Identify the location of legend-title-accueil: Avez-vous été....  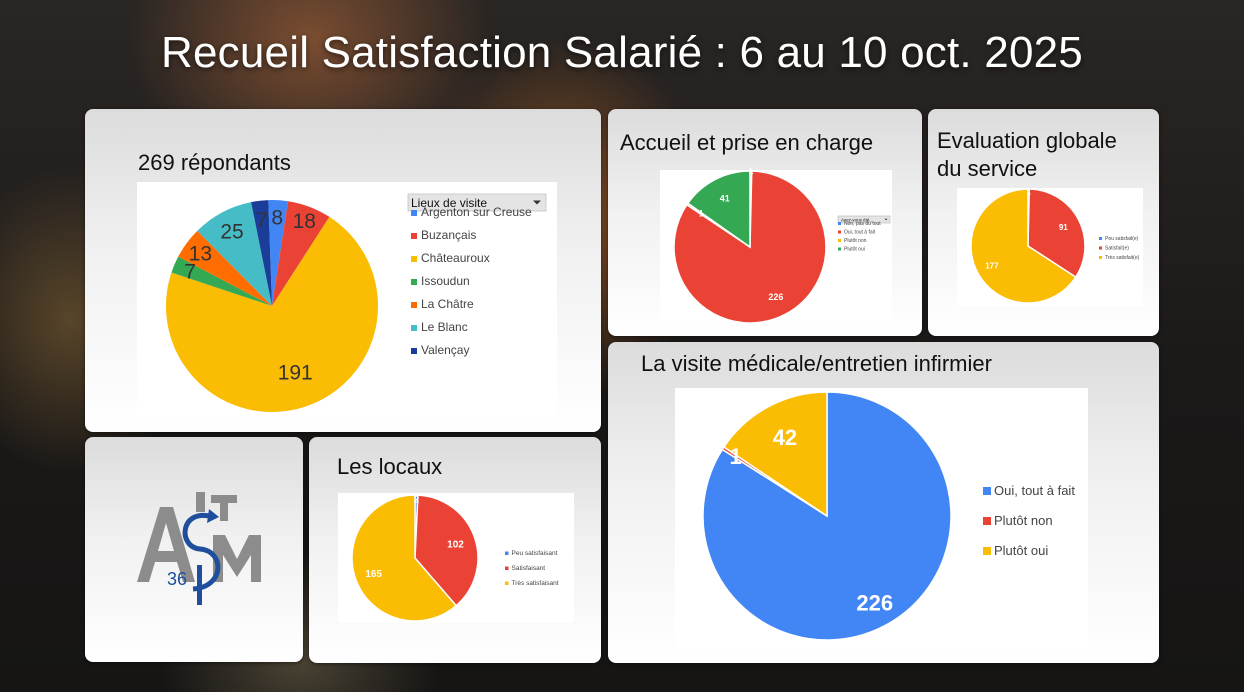
(857, 219).